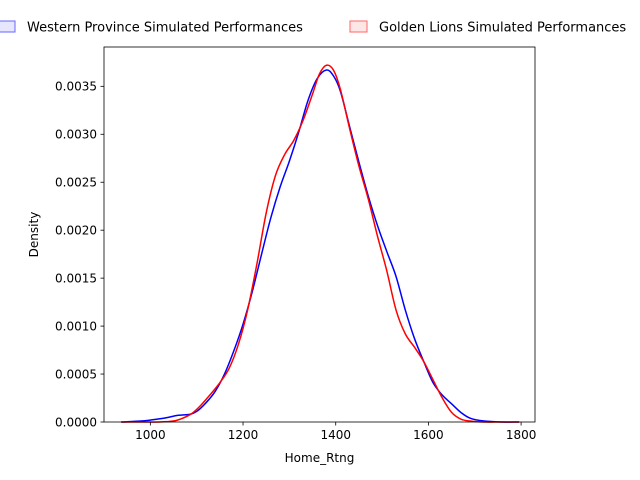  Describe the element at coordinates (76, 326) in the screenshot. I see `y-tick-label: 0.0010` at that location.